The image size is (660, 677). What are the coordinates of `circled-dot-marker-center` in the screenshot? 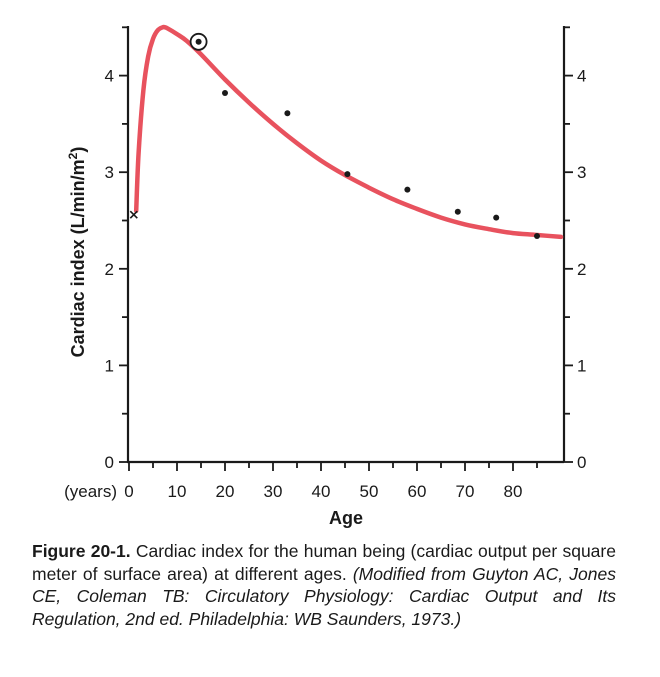 It's located at (198, 41).